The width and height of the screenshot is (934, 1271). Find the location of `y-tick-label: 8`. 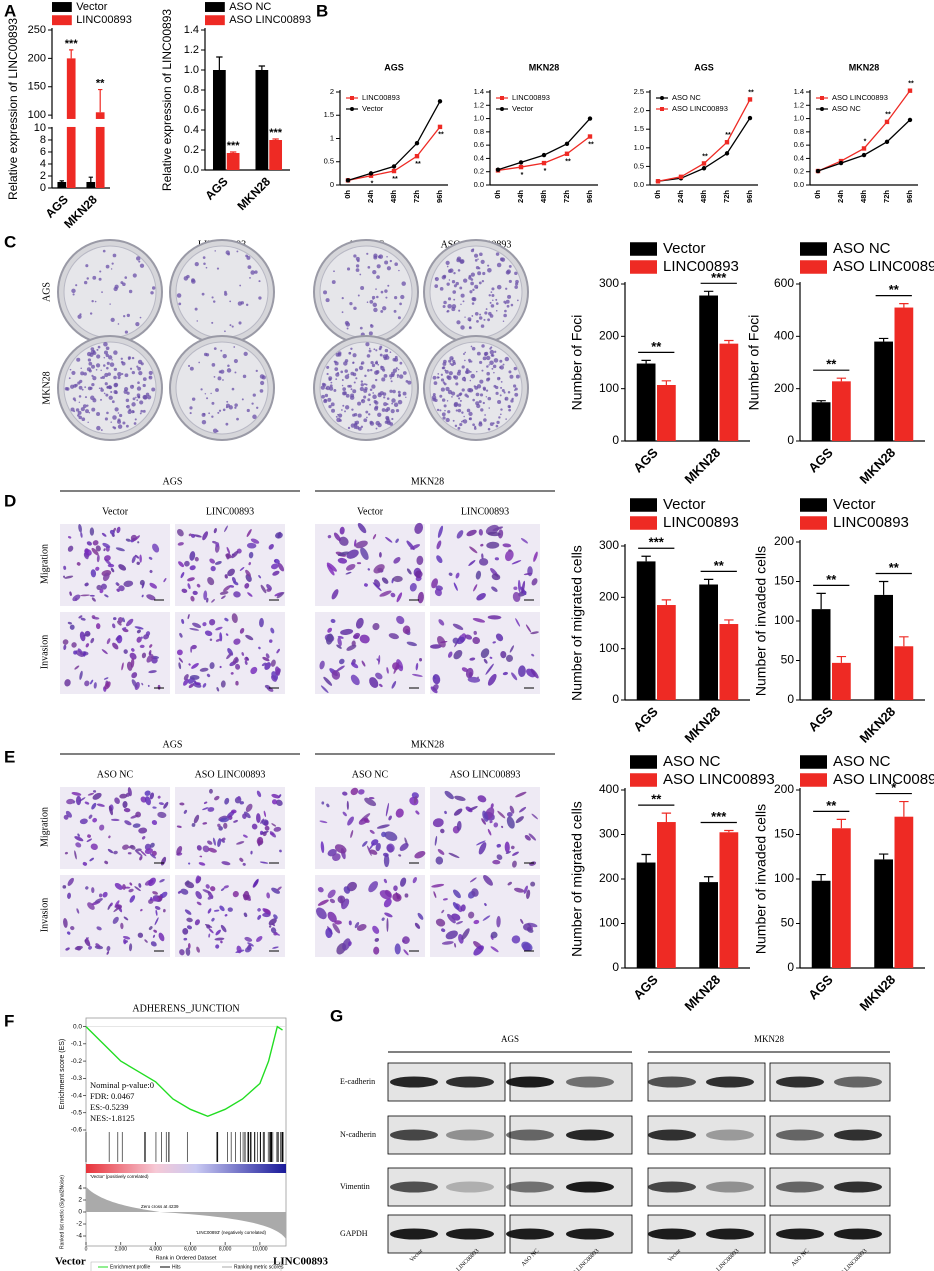

y-tick-label: 8 is located at coordinates (43, 140).